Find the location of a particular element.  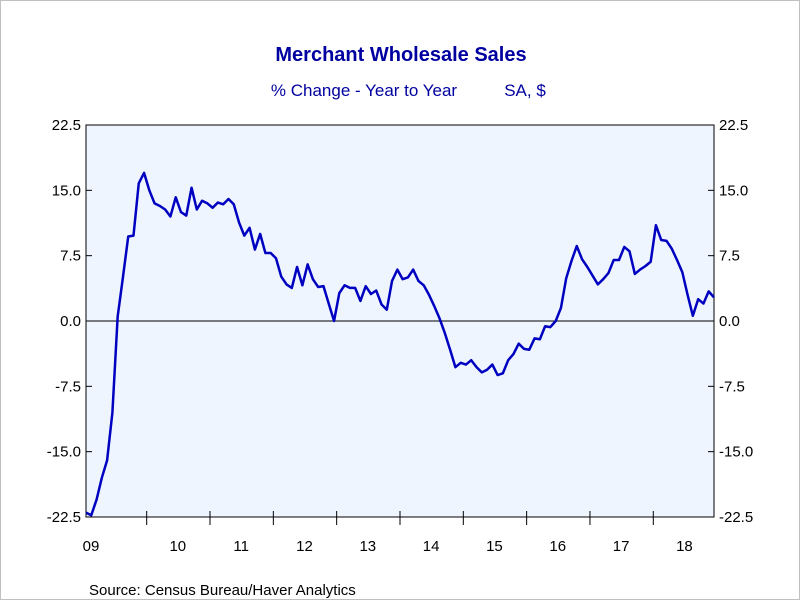

y-tick-label-right: 0.0 is located at coordinates (729, 321).